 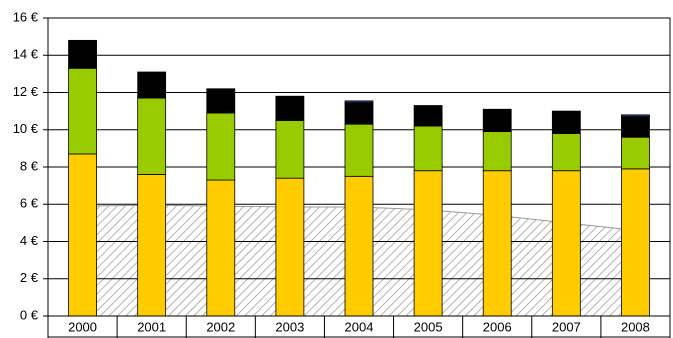 I want to click on y-tick-label: 12 €, so click(x=26, y=91).